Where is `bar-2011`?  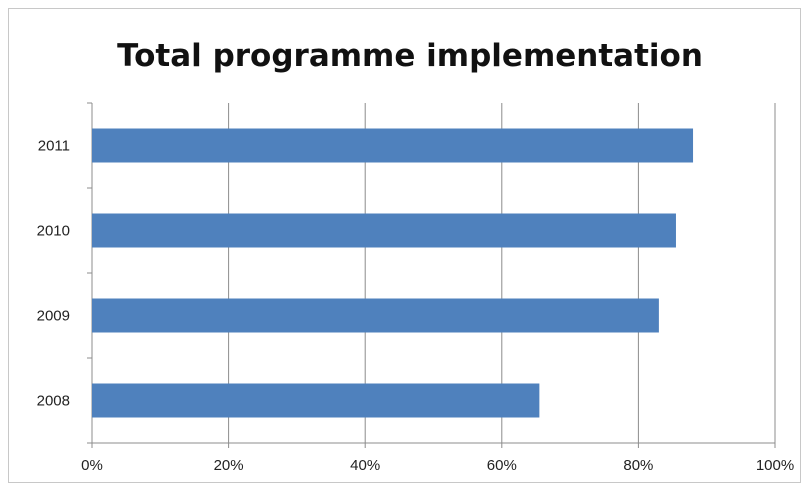
bar-2011 is located at coordinates (393, 145).